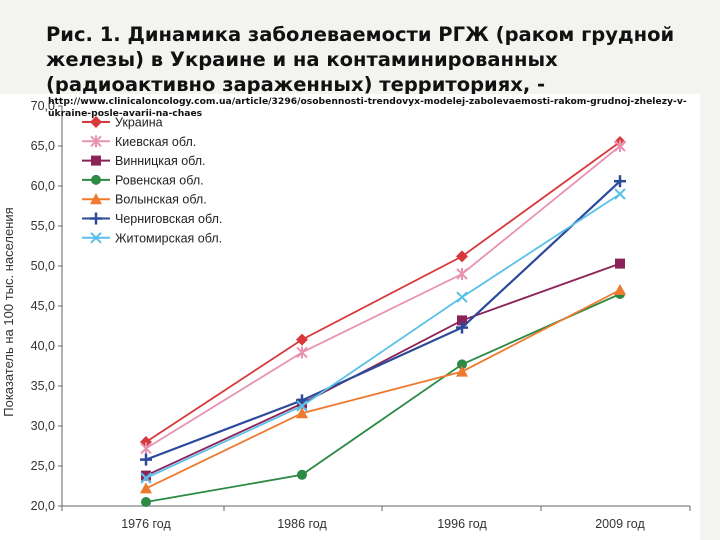 Image resolution: width=720 pixels, height=540 pixels. I want to click on y-tick-label: 40,0, so click(43, 346).